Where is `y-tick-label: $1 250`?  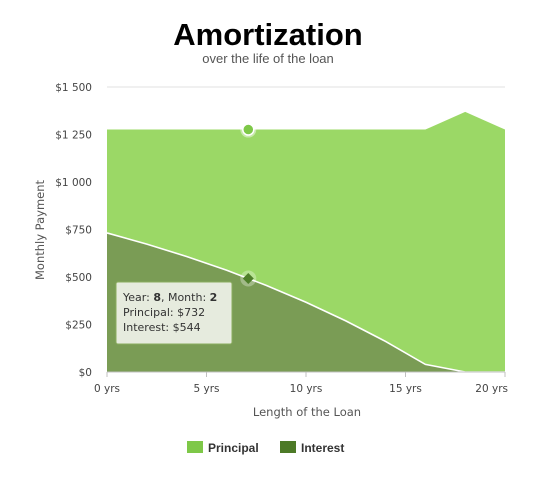
y-tick-label: $1 250 is located at coordinates (73, 136).